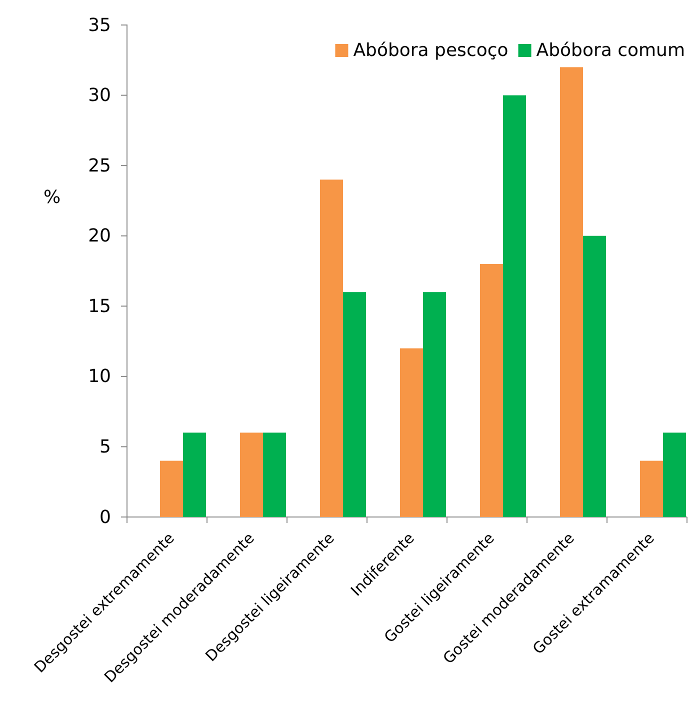 The image size is (688, 719). What do you see at coordinates (105, 447) in the screenshot?
I see `y-tick-label: 5` at bounding box center [105, 447].